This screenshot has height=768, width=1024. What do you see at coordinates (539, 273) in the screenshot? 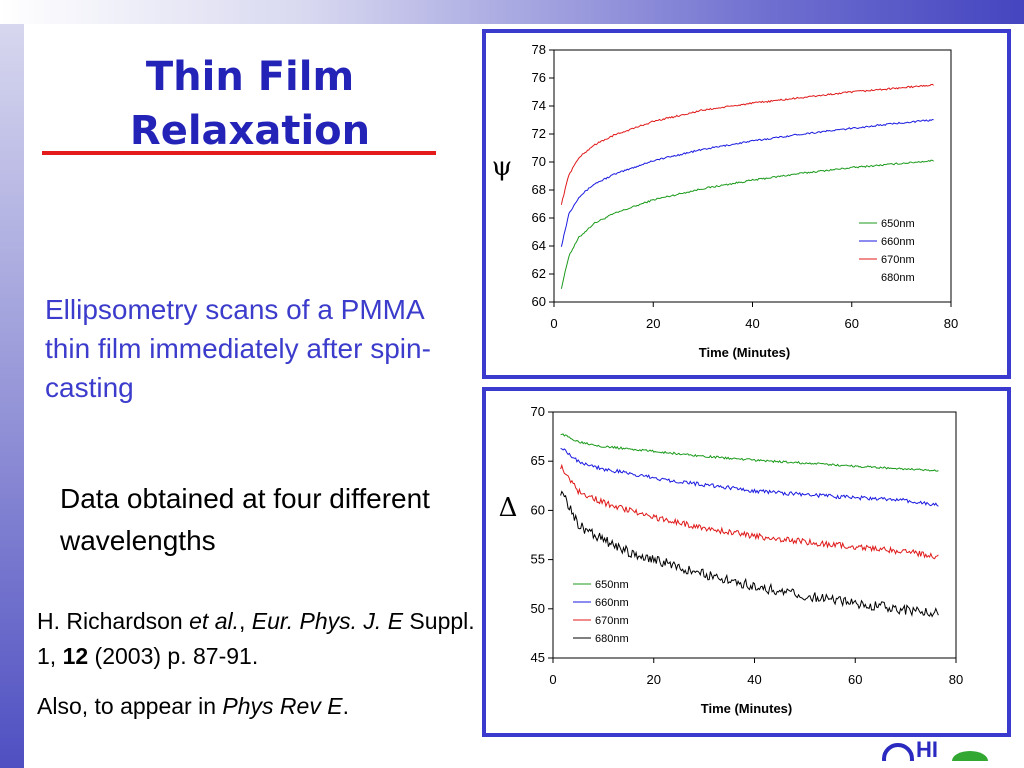
I see `y-tick-label: 62` at bounding box center [539, 273].